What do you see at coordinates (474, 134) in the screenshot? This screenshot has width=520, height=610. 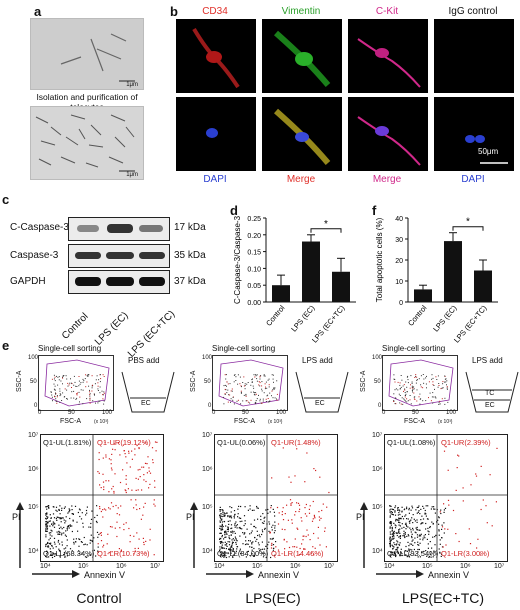 I see `image-dapi-2: 50μm` at bounding box center [474, 134].